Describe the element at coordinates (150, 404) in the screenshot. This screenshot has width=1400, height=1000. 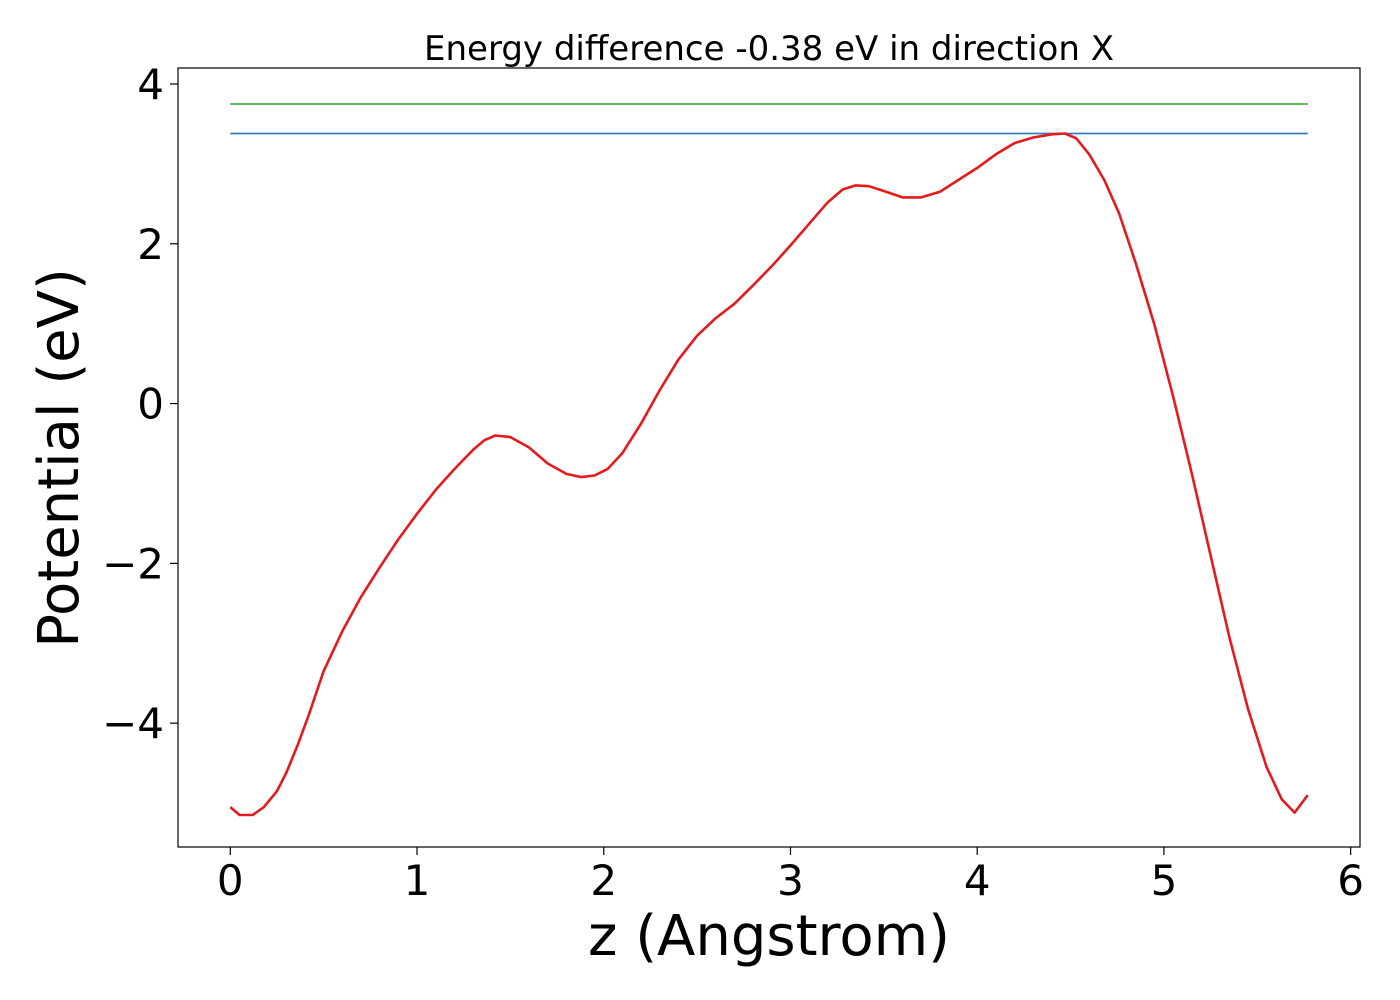
I see `y-tick-label: 0` at that location.